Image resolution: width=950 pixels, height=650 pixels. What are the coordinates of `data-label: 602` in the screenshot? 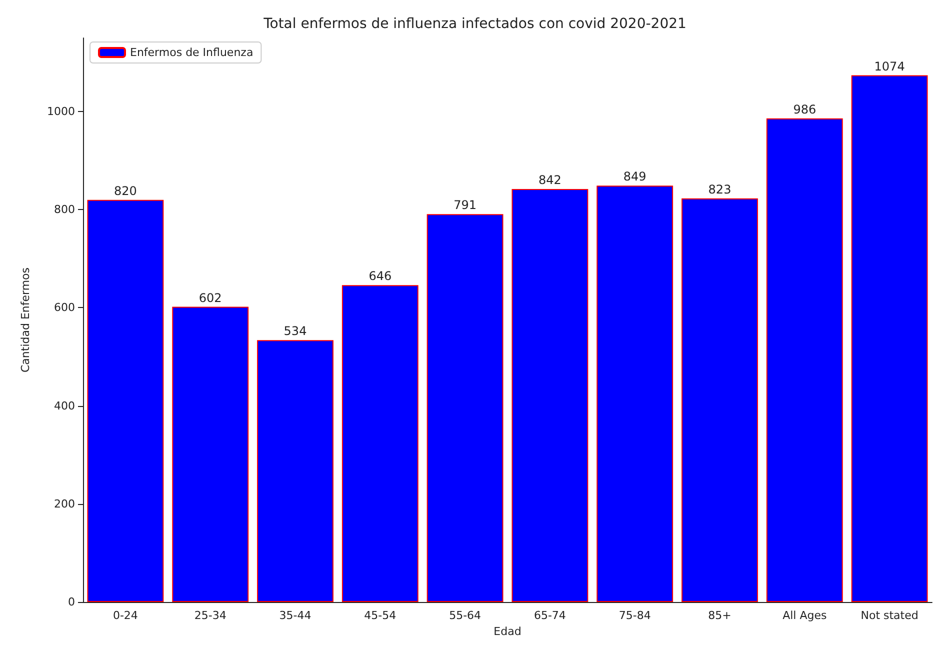 It's located at (210, 297).